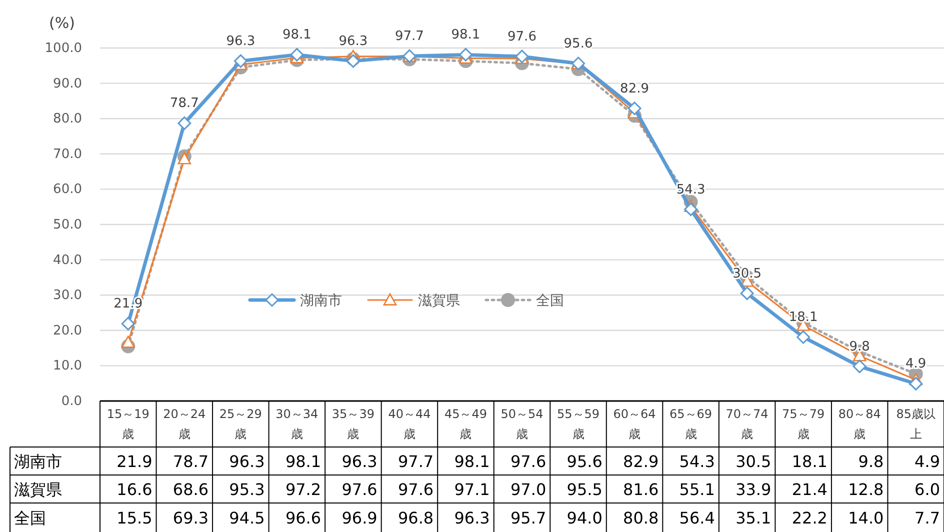 The height and width of the screenshot is (532, 944). I want to click on data-label: 78.7, so click(190, 461).